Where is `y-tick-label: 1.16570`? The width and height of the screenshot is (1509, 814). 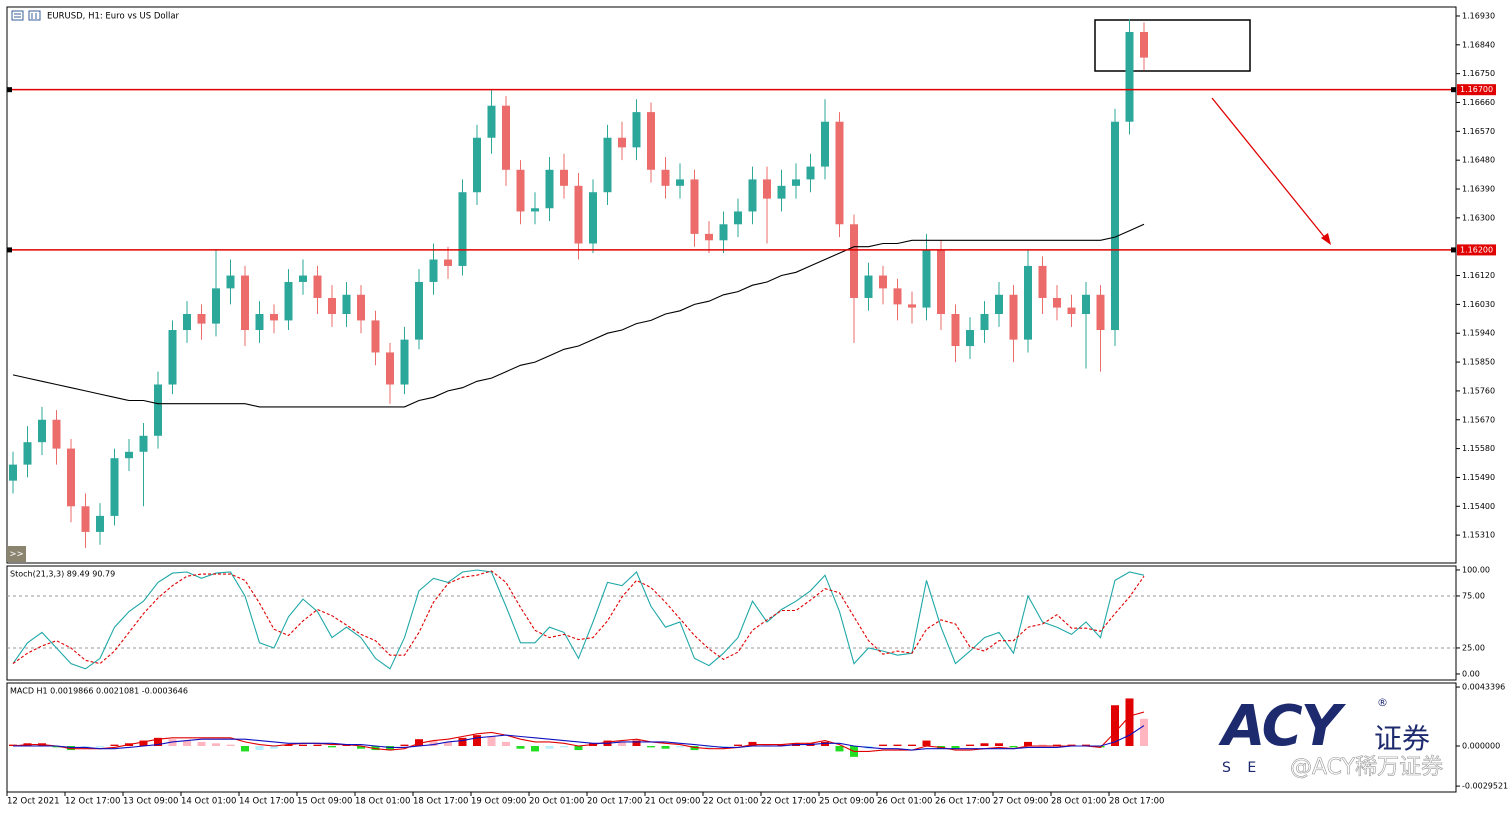
y-tick-label: 1.16570 is located at coordinates (1478, 131).